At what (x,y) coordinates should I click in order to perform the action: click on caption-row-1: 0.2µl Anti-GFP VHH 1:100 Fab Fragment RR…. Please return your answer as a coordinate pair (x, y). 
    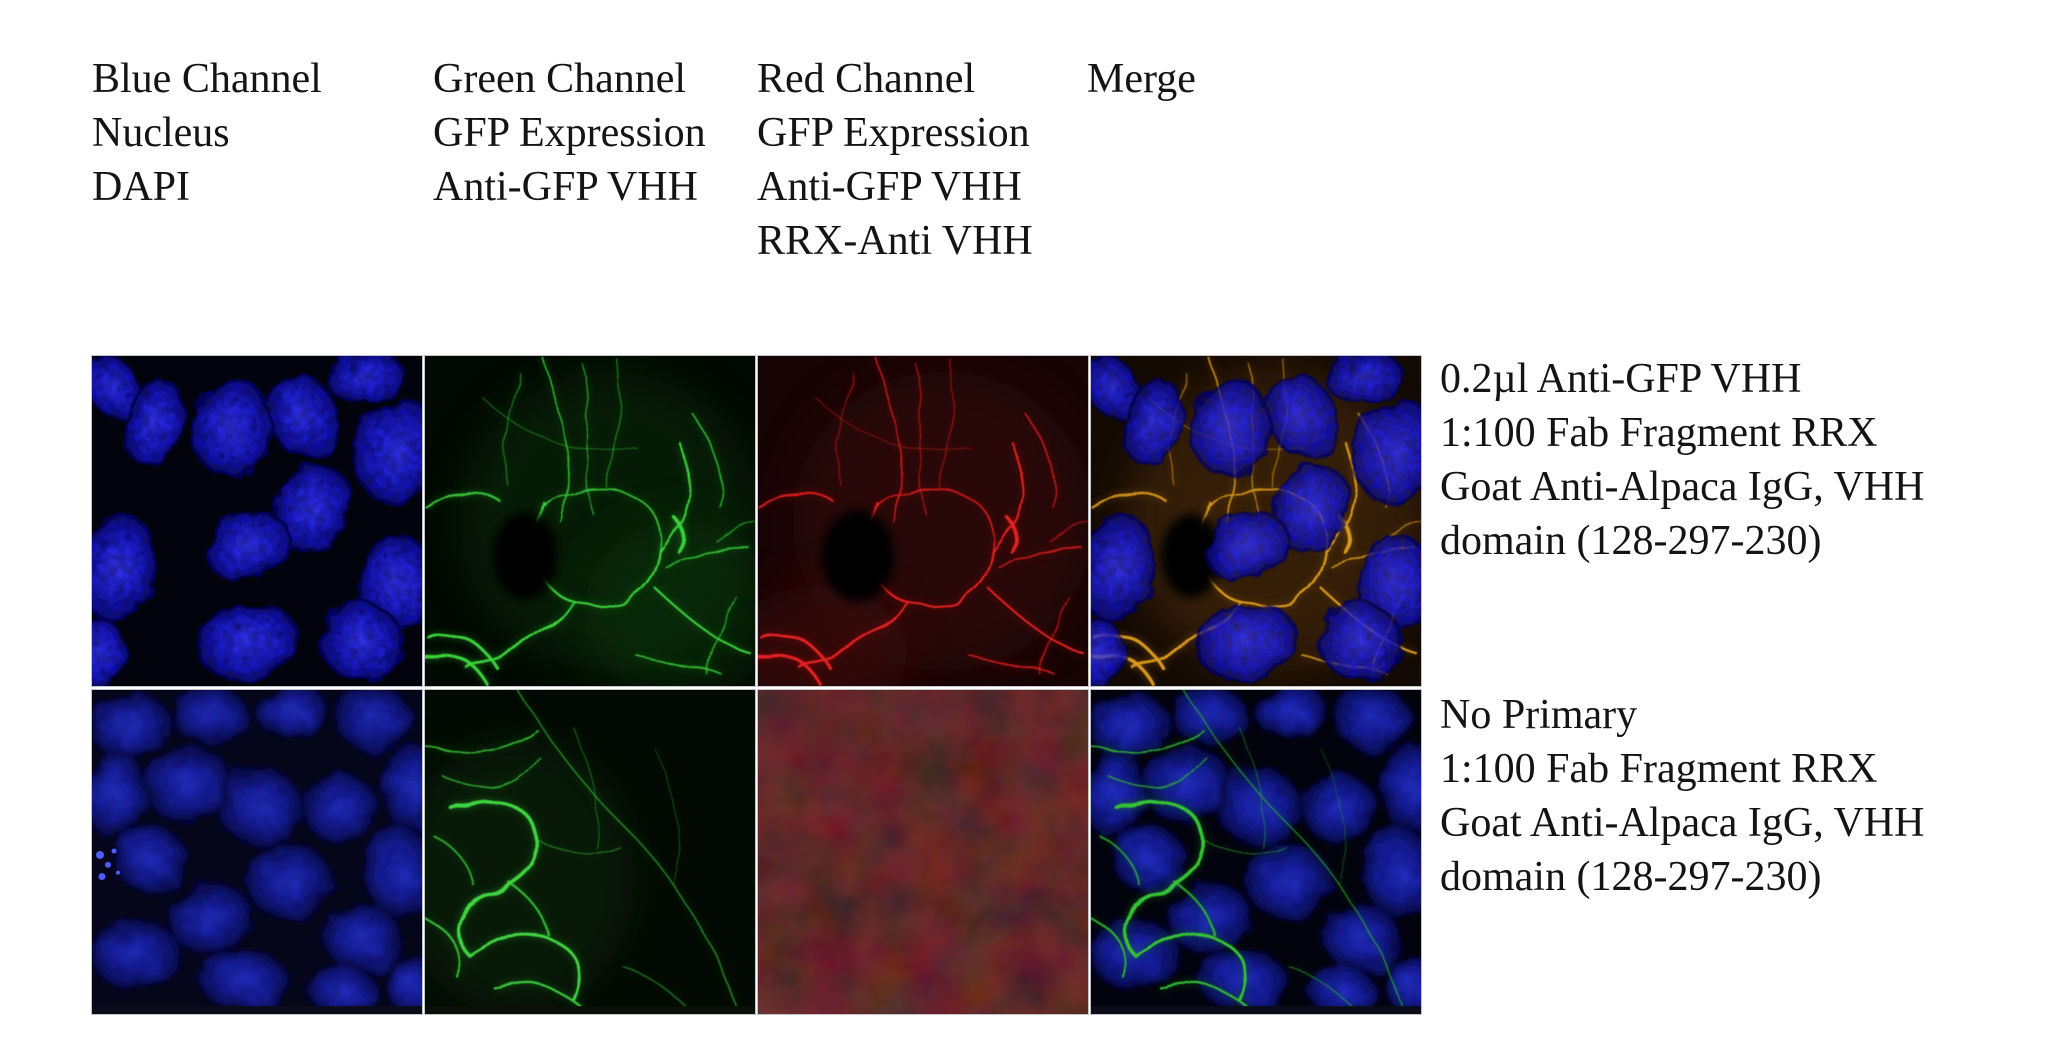
    Looking at the image, I should click on (1682, 460).